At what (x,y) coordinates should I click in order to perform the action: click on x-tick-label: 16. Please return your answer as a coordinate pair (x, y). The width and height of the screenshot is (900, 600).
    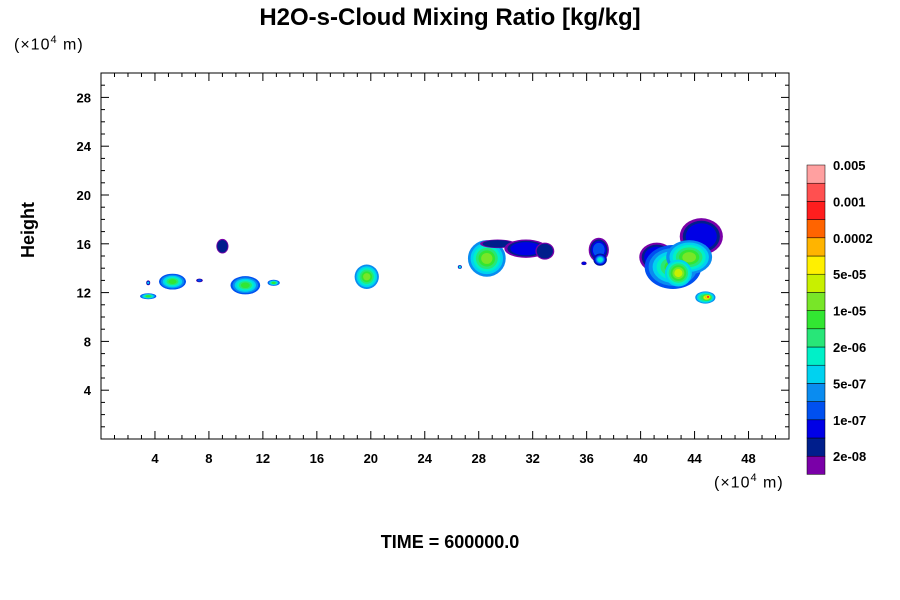
    Looking at the image, I should click on (317, 458).